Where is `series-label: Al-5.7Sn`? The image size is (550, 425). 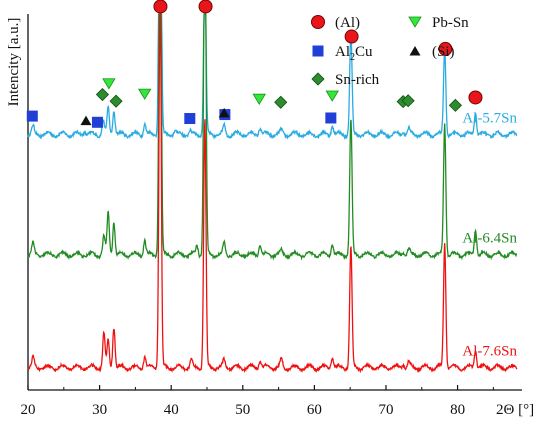
series-label: Al-5.7Sn is located at coordinates (489, 118).